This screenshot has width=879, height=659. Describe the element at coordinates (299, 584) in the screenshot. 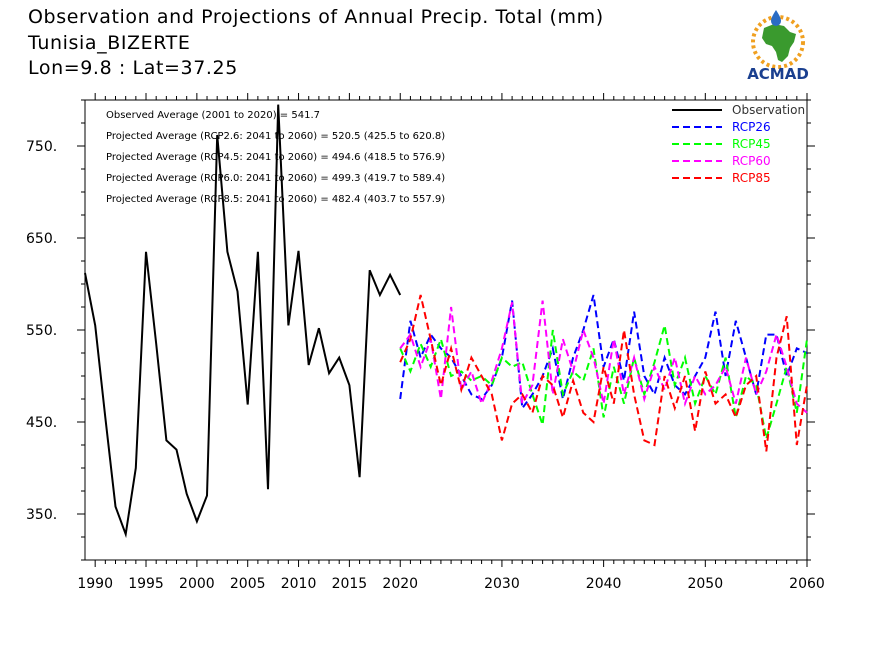

I see `x-tick-label: 2010` at that location.